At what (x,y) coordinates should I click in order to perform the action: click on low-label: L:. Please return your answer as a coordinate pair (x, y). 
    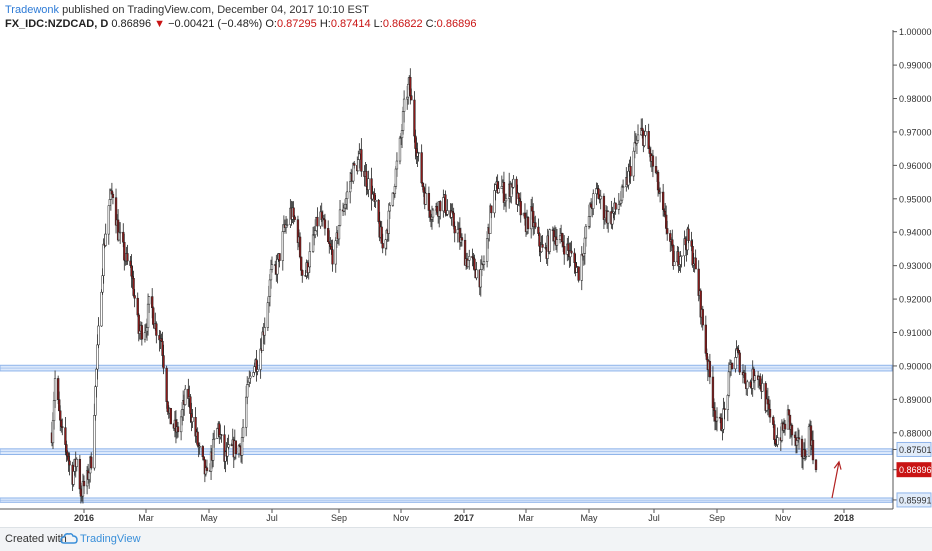
    Looking at the image, I should click on (378, 24).